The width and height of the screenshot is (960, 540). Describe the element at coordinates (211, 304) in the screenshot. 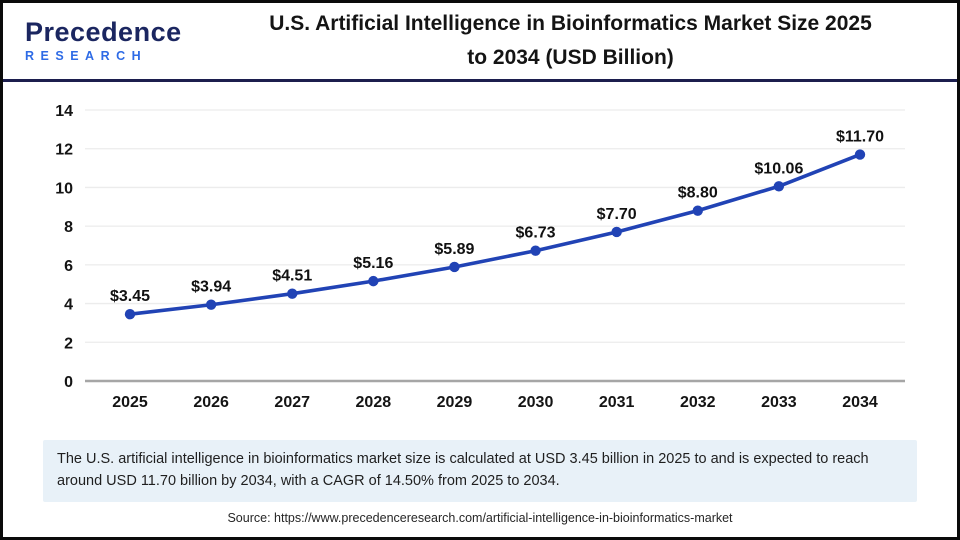

I see `data-point-2026` at that location.